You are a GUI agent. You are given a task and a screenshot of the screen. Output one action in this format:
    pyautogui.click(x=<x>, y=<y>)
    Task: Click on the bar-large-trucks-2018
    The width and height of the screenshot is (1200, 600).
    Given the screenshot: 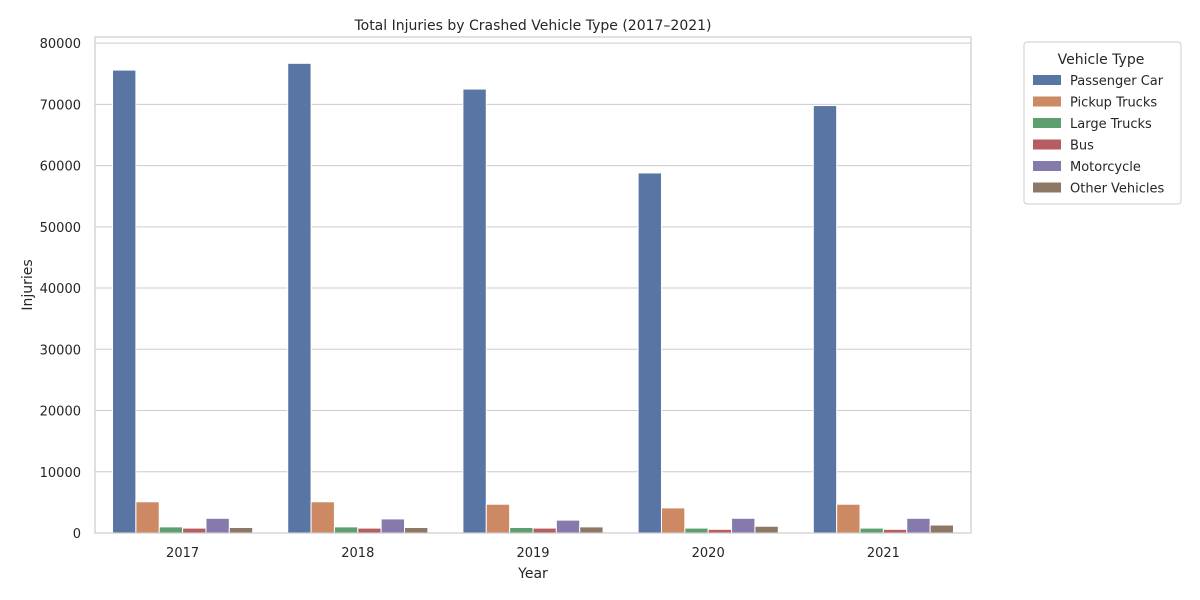 What is the action you would take?
    pyautogui.click(x=346, y=530)
    